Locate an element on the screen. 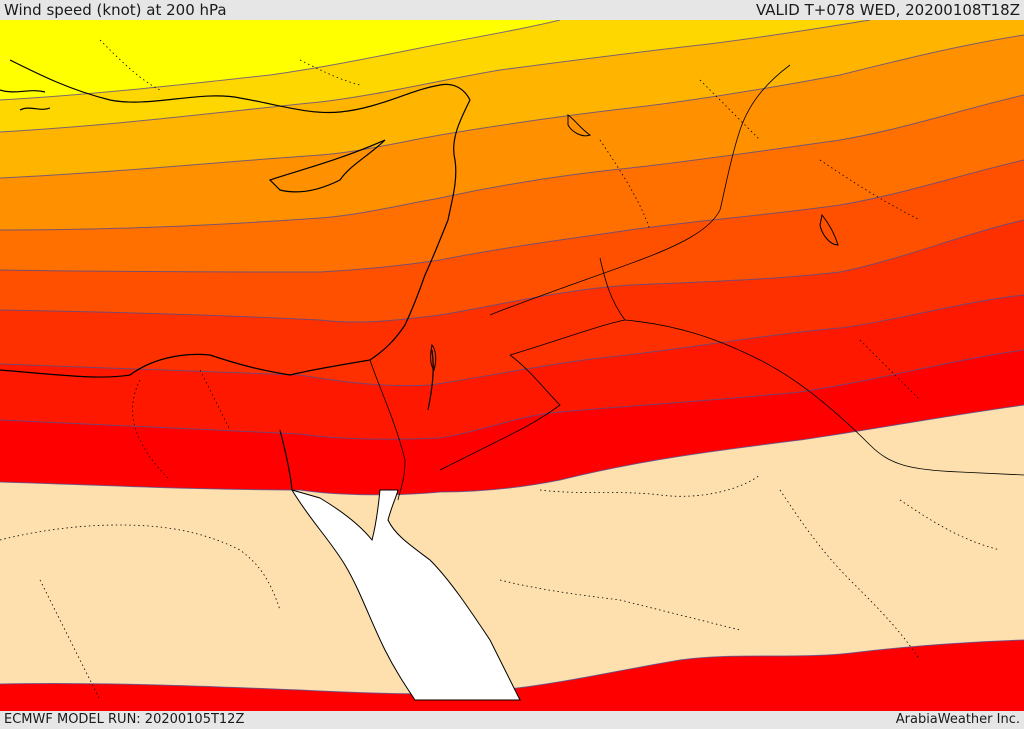  lake-van is located at coordinates (579, 125).